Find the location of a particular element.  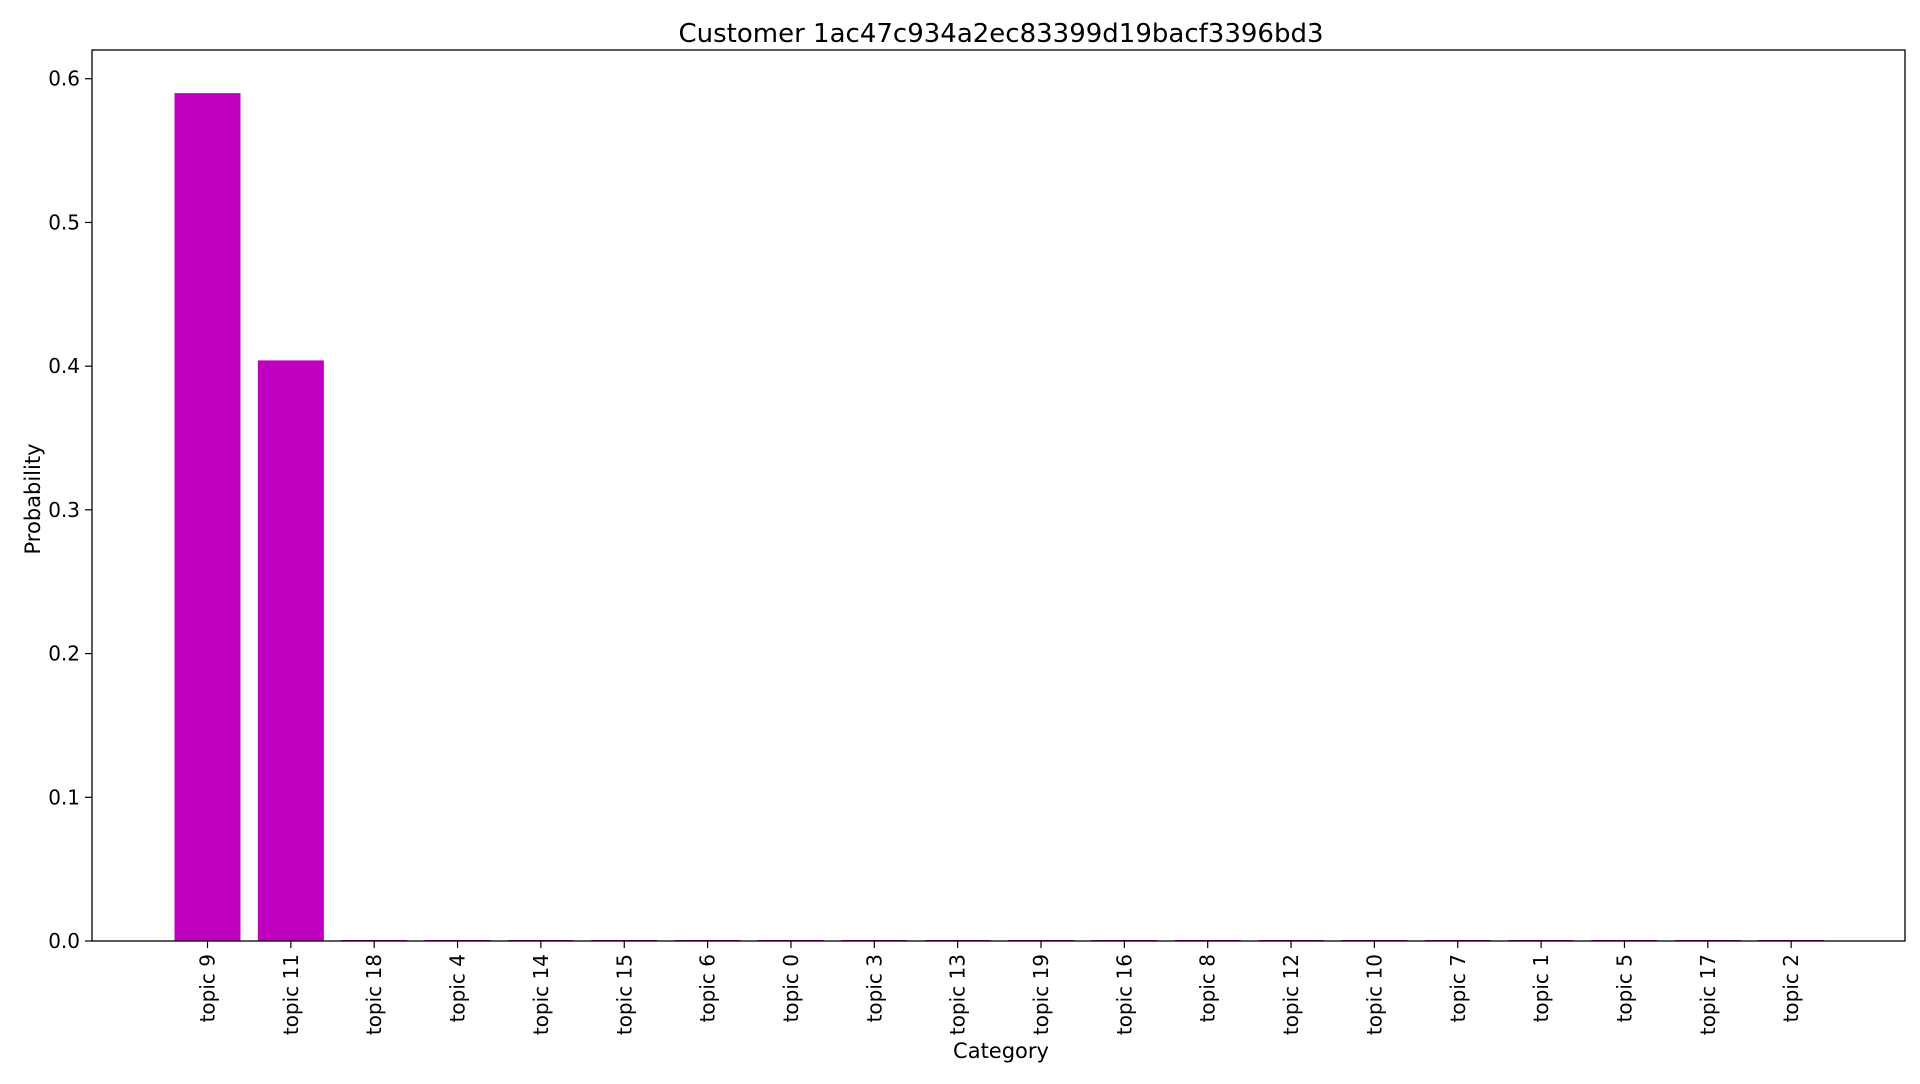

y-tick-label: 0.0 is located at coordinates (64, 941).